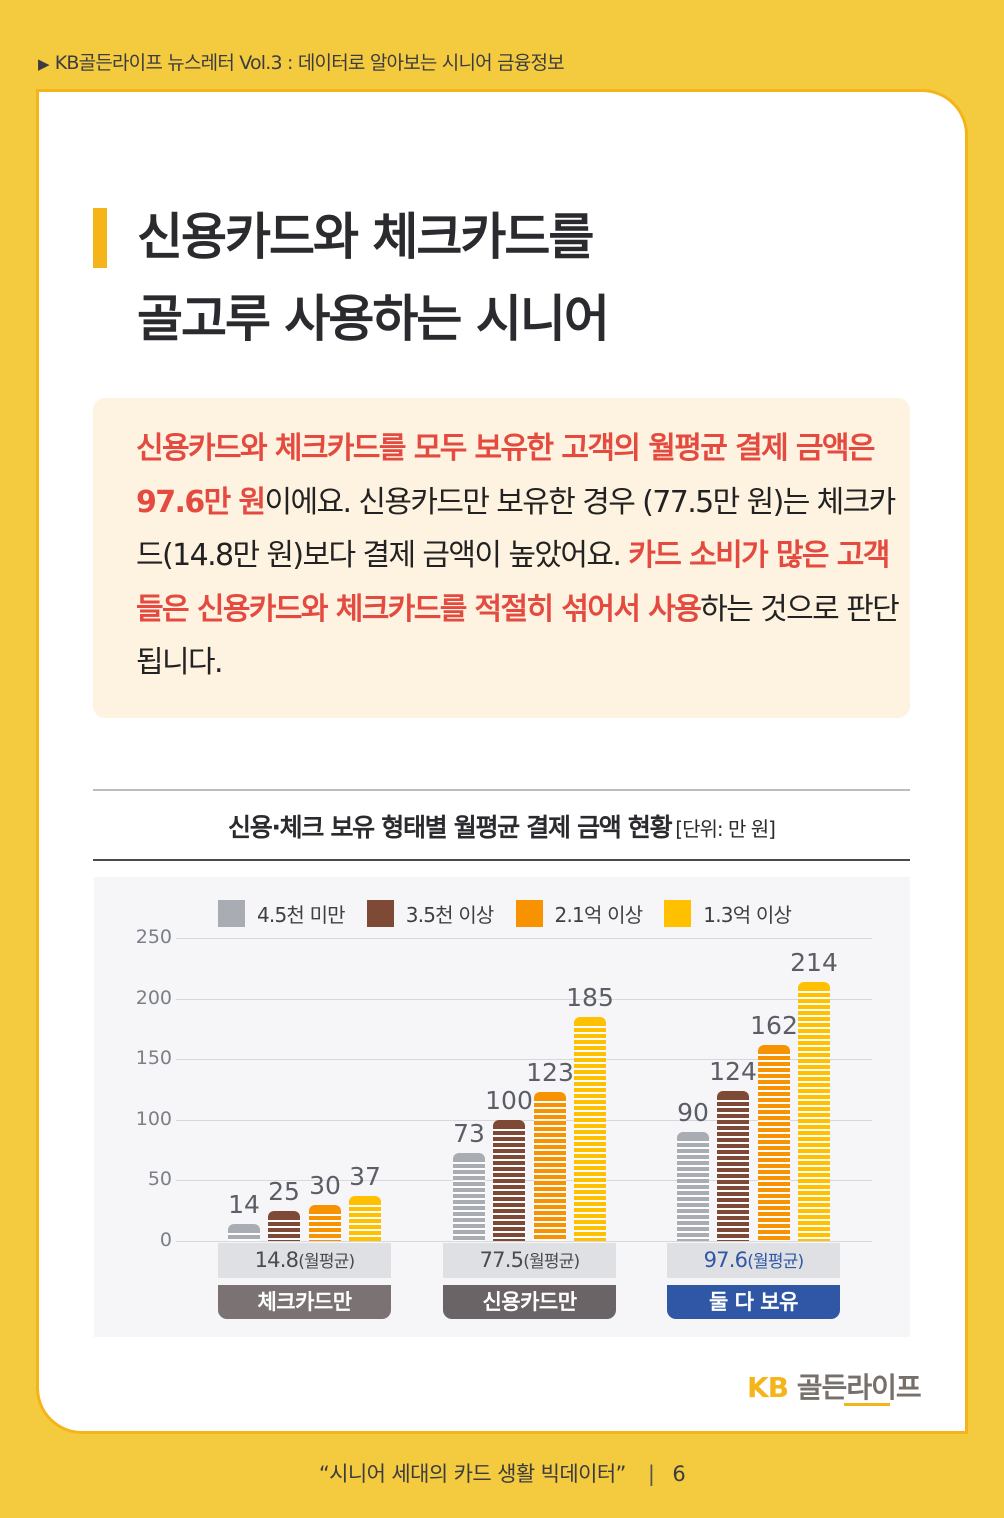  I want to click on average-value: 77.5, so click(501, 1260).